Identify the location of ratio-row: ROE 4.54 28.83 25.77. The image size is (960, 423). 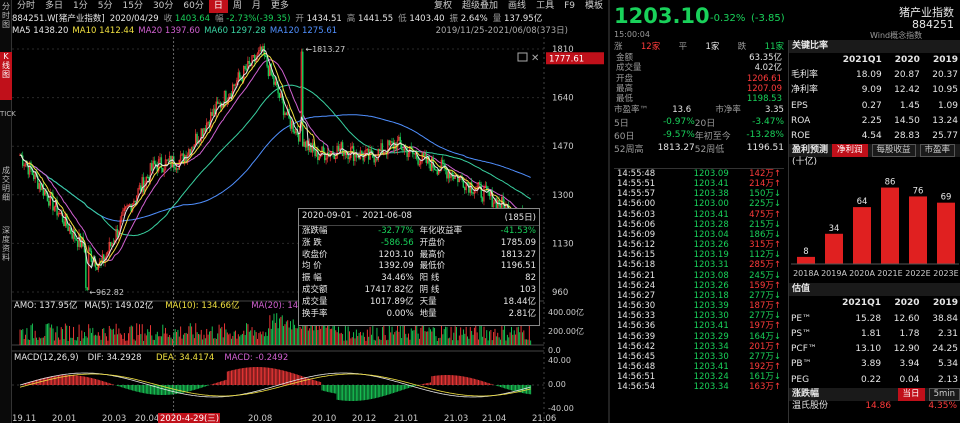
(874, 136).